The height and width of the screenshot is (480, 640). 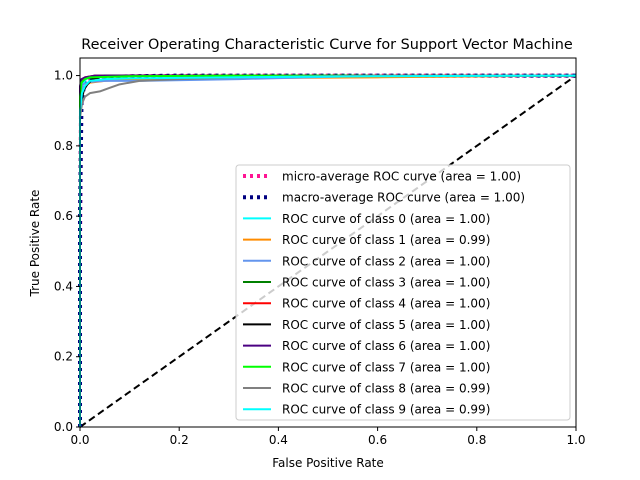 I want to click on legend-label-7: ROC curve of class 5 (area = 1.00), so click(x=386, y=325).